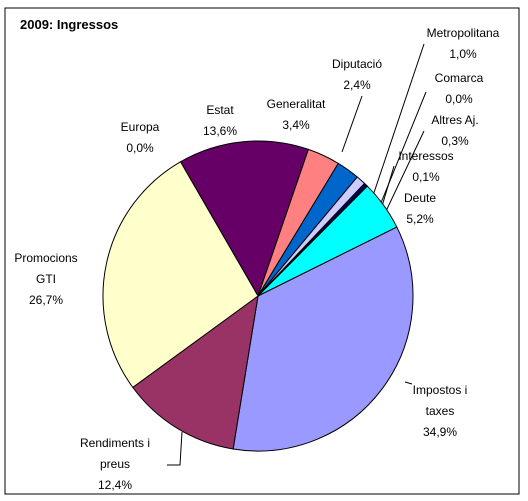 The height and width of the screenshot is (501, 528). I want to click on data-label: Estat 13,6%, so click(220, 121).